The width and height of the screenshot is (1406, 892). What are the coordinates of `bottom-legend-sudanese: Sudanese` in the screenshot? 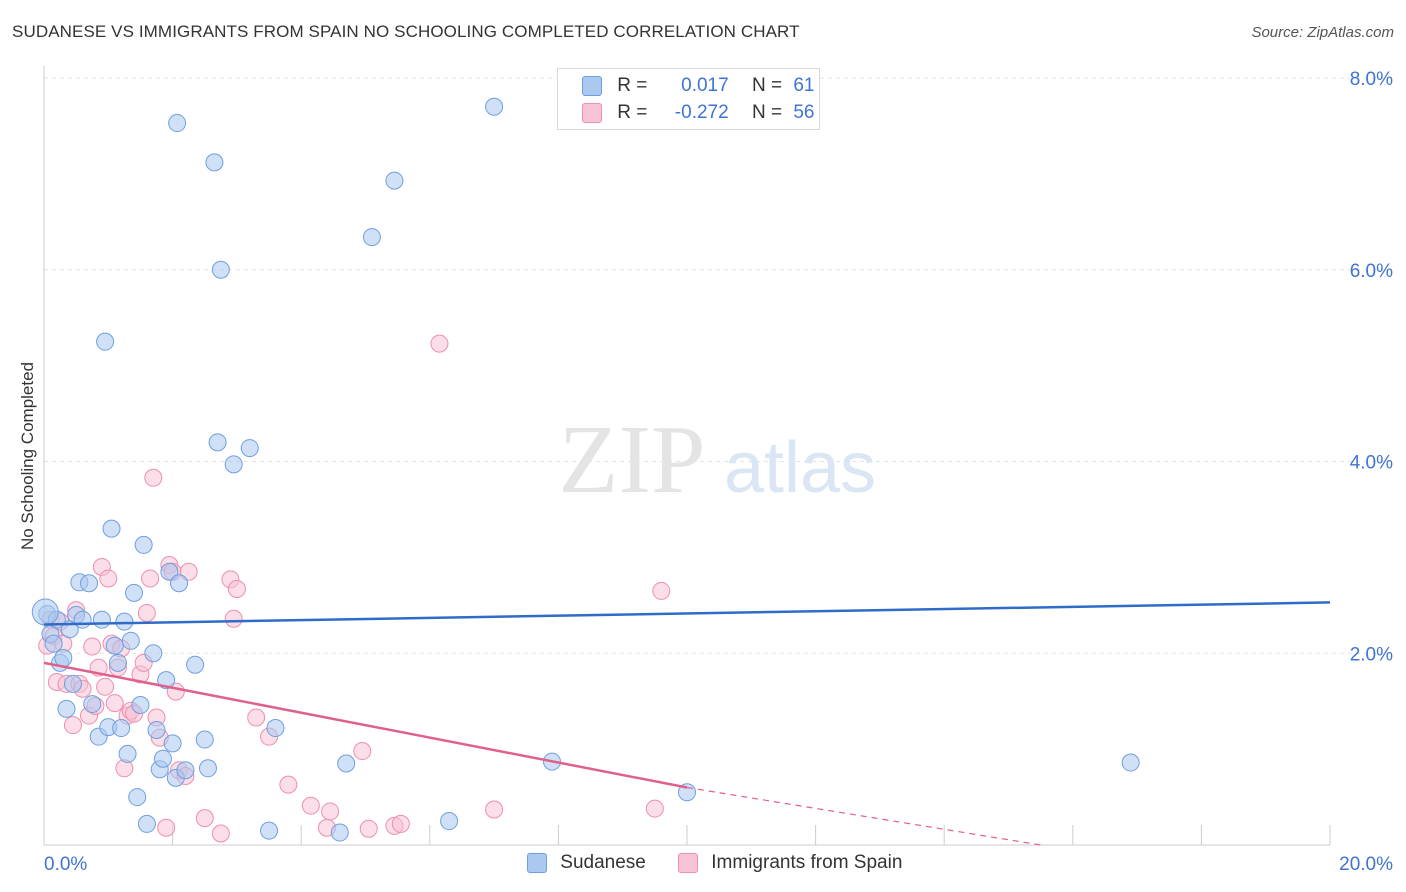 It's located at (586, 865).